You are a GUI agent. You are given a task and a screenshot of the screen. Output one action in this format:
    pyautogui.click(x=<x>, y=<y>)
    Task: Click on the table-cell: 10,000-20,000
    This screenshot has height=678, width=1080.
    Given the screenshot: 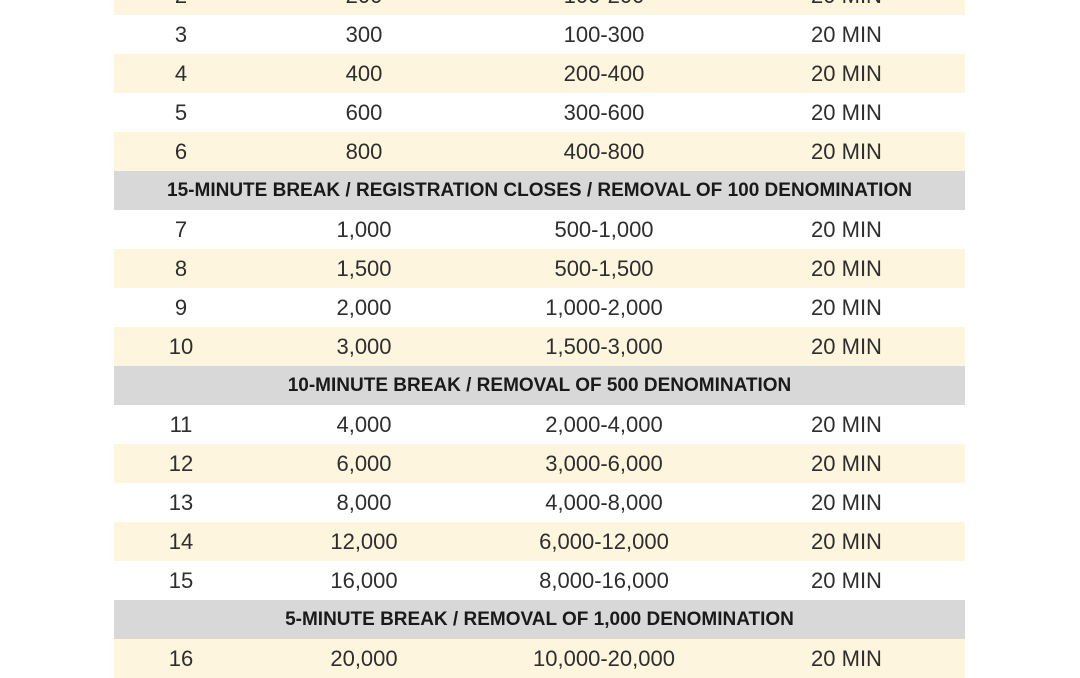 What is the action you would take?
    pyautogui.click(x=604, y=658)
    